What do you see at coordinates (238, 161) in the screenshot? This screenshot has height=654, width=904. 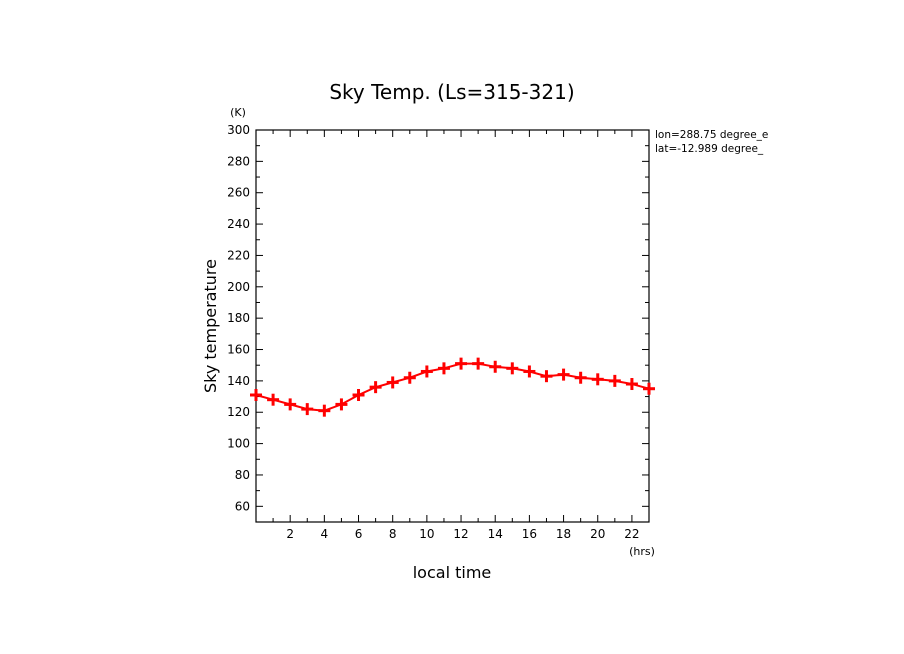 I see `y-tick-label: 280` at bounding box center [238, 161].